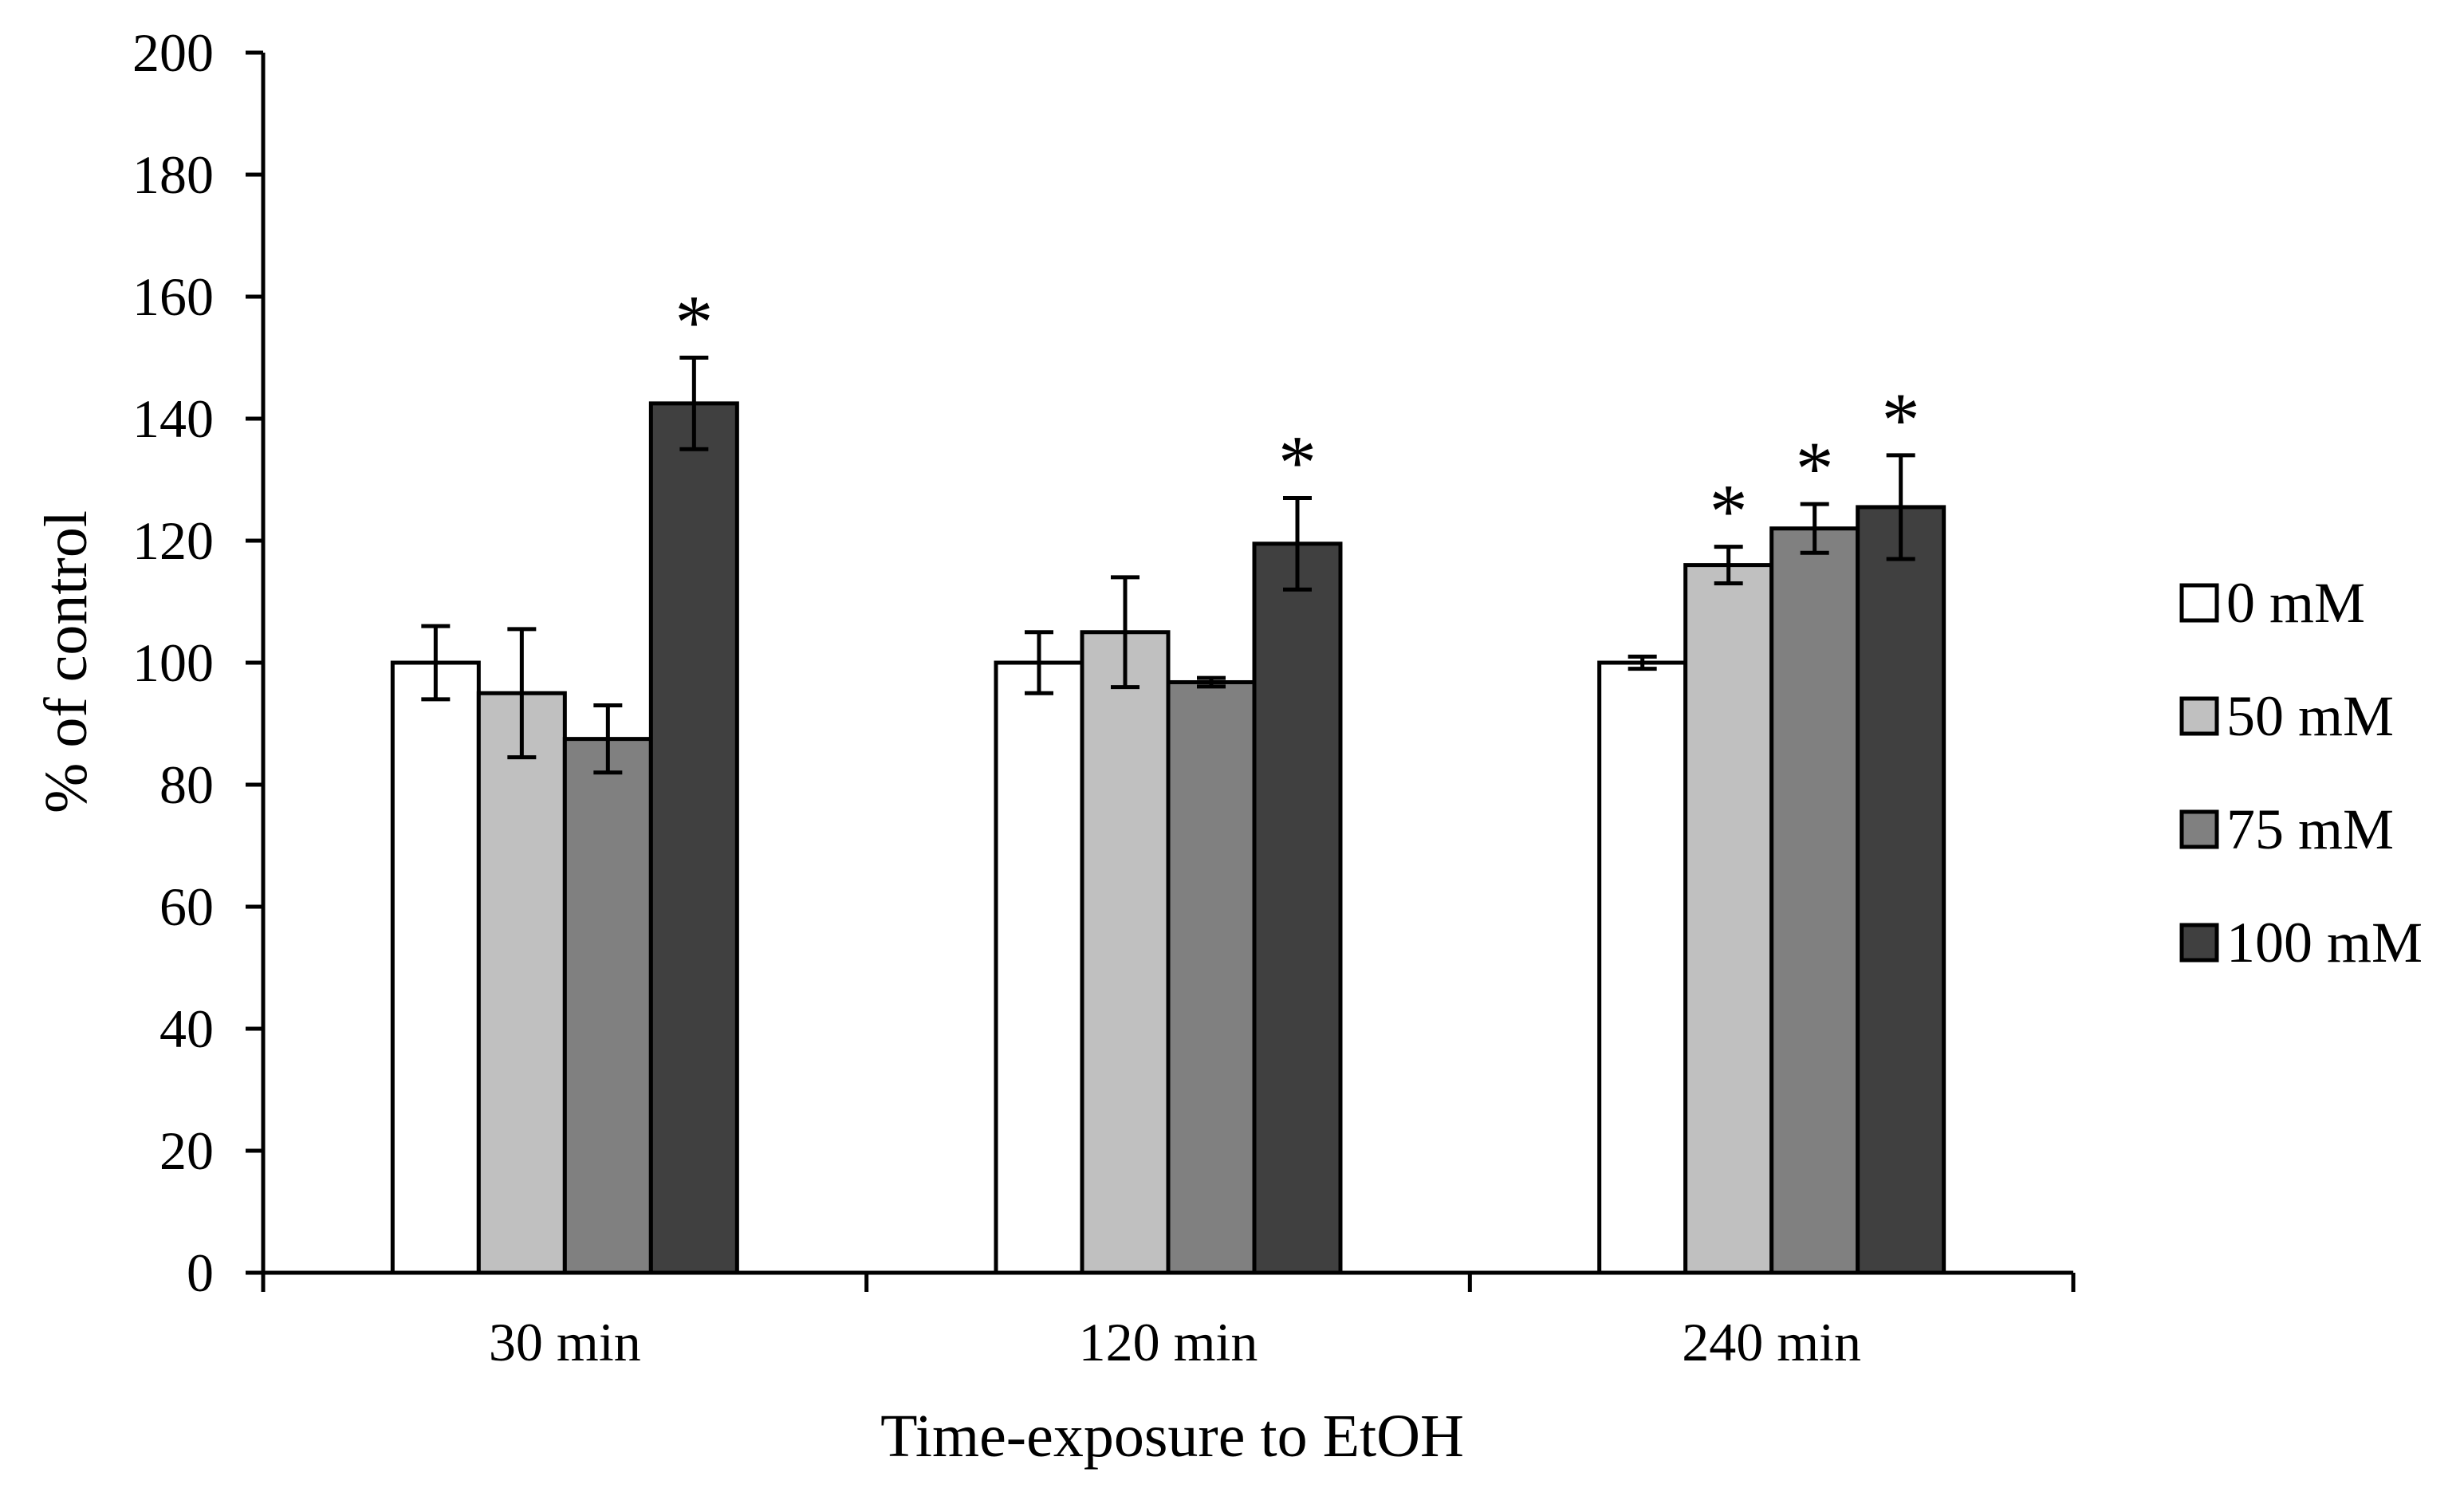 The width and height of the screenshot is (2464, 1504). Describe the element at coordinates (173, 296) in the screenshot. I see `y-tick-label: 160` at that location.